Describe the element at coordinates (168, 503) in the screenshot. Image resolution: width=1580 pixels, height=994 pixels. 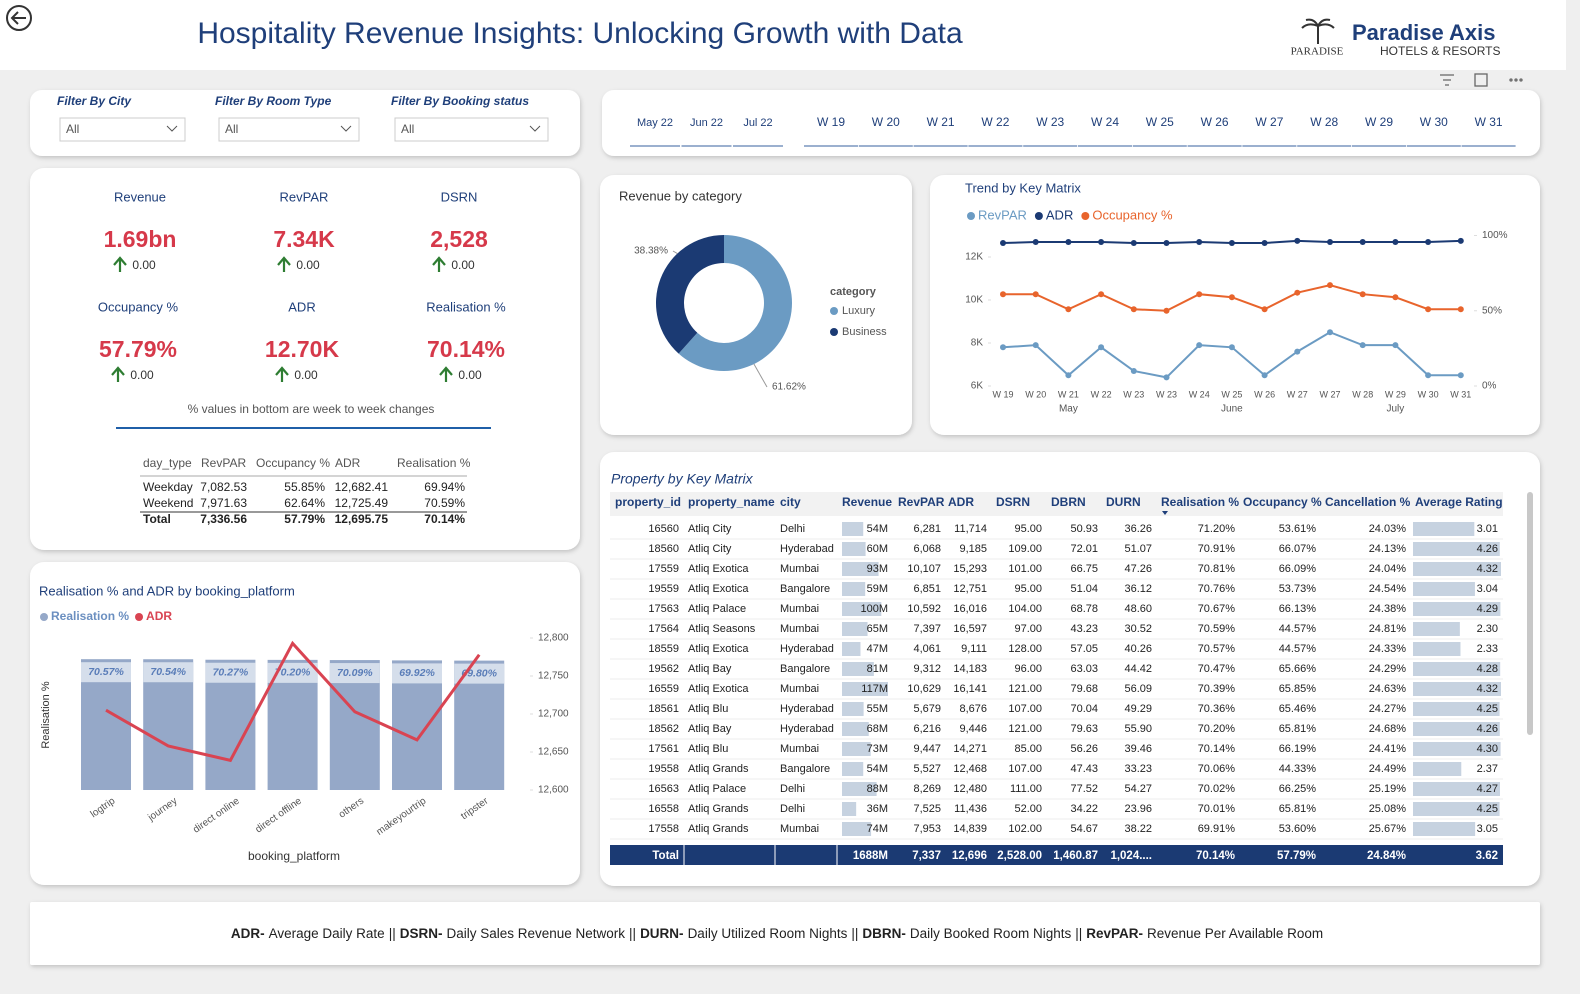
I see `table-cell: Weekend` at that location.